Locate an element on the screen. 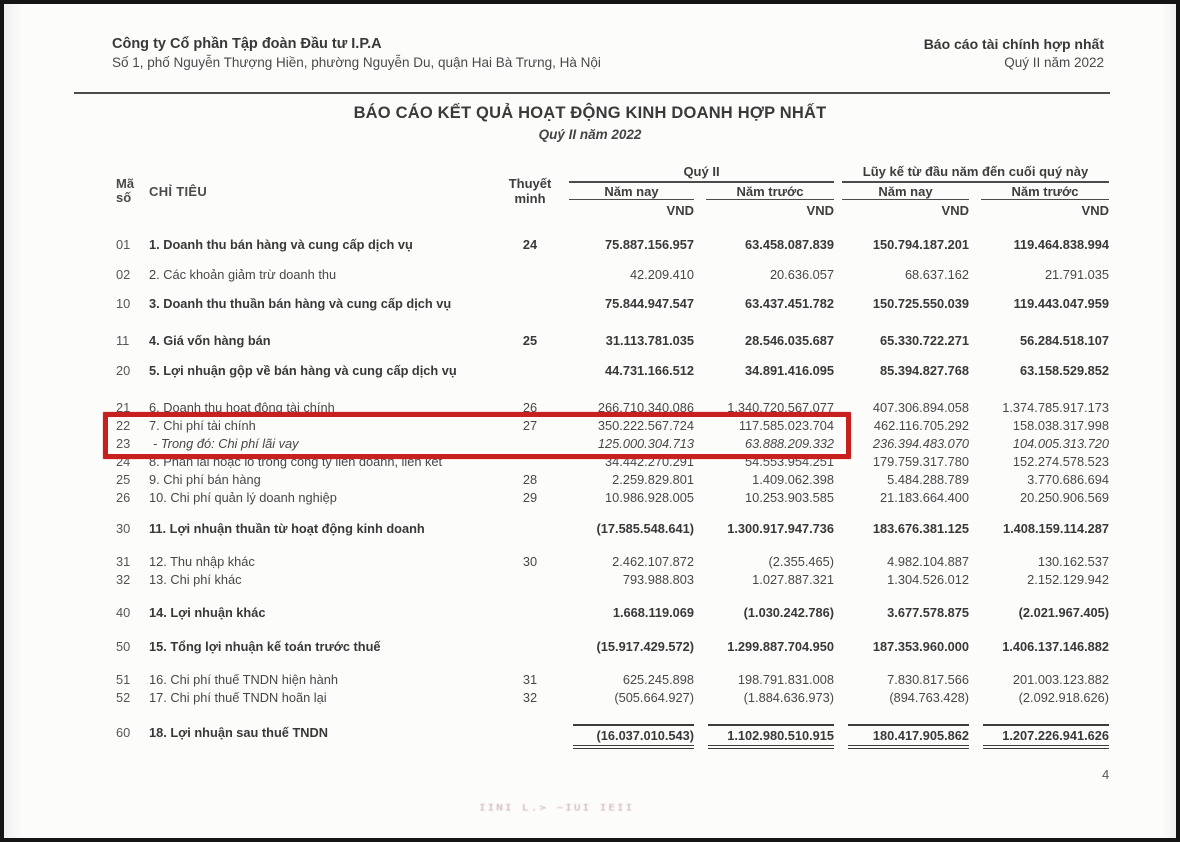  row-quarter-current-value: (16.037.010.543) is located at coordinates (633, 736).